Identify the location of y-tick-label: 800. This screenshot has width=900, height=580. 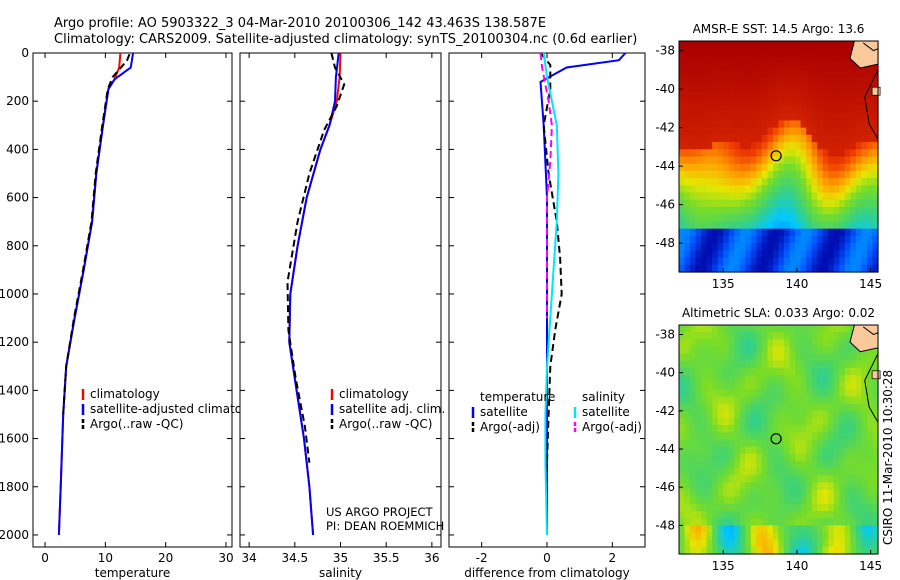
(17, 246).